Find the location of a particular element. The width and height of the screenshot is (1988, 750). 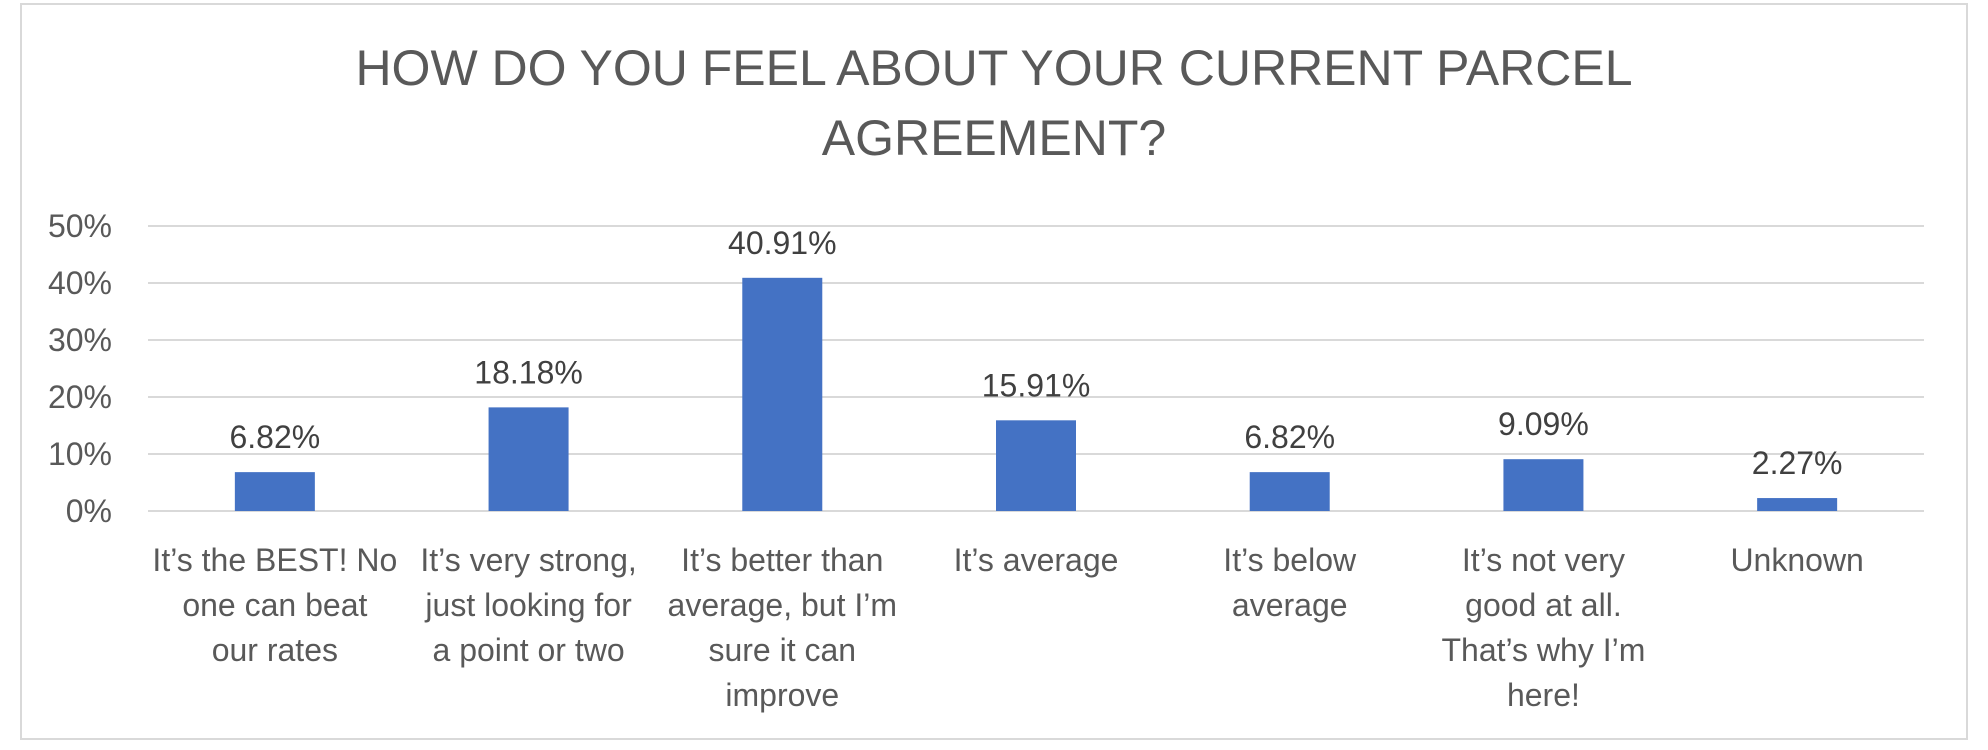

category-label: sure it can is located at coordinates (782, 650).